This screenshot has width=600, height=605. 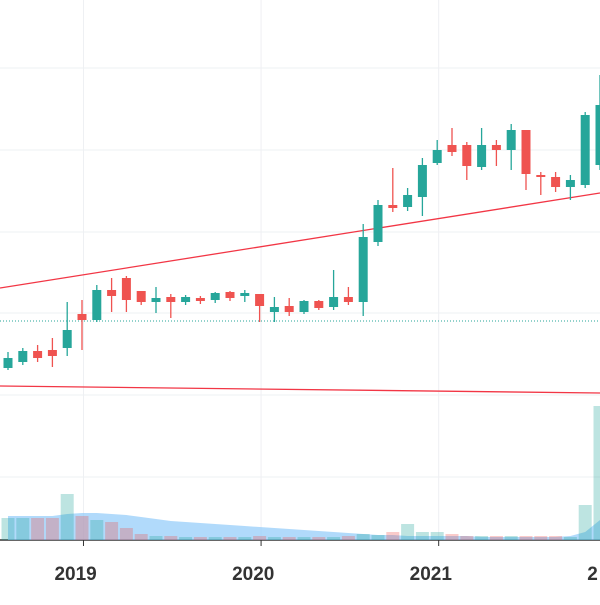 I want to click on x-tick-label: 2, so click(x=592, y=574).